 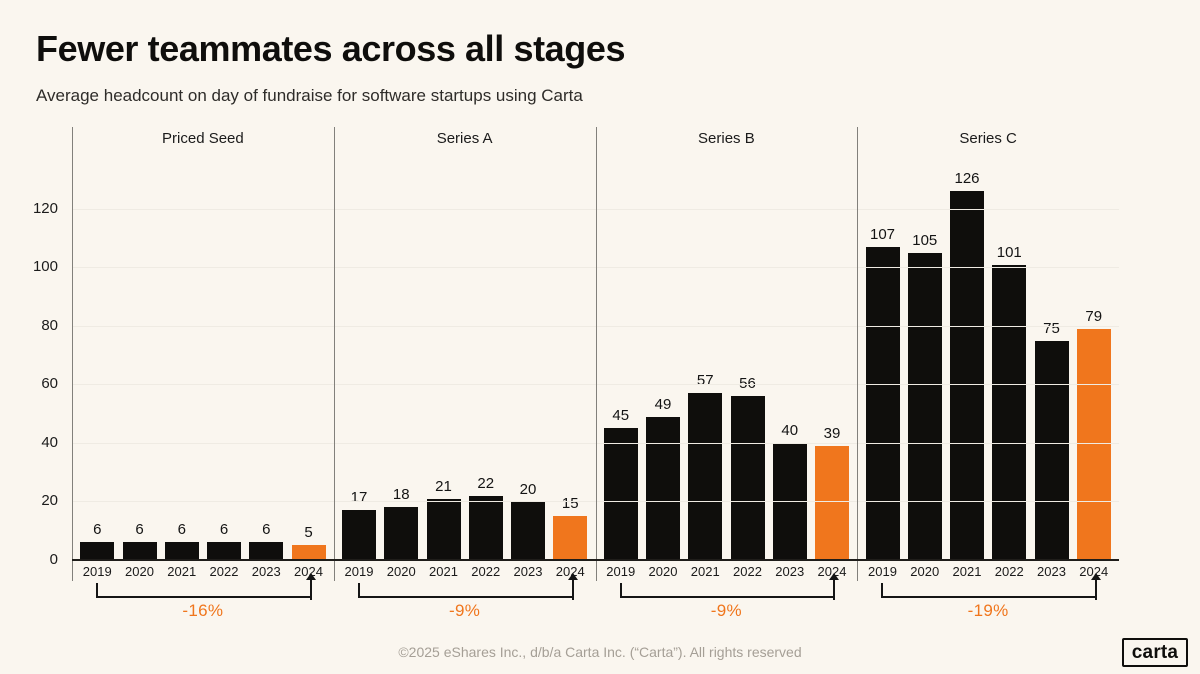 I want to click on bar-group: 18 2020, so click(x=401, y=354).